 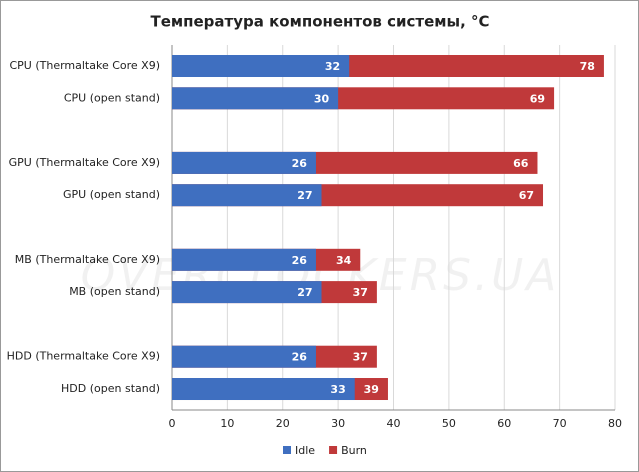 What do you see at coordinates (587, 66) in the screenshot?
I see `value-label: 78` at bounding box center [587, 66].